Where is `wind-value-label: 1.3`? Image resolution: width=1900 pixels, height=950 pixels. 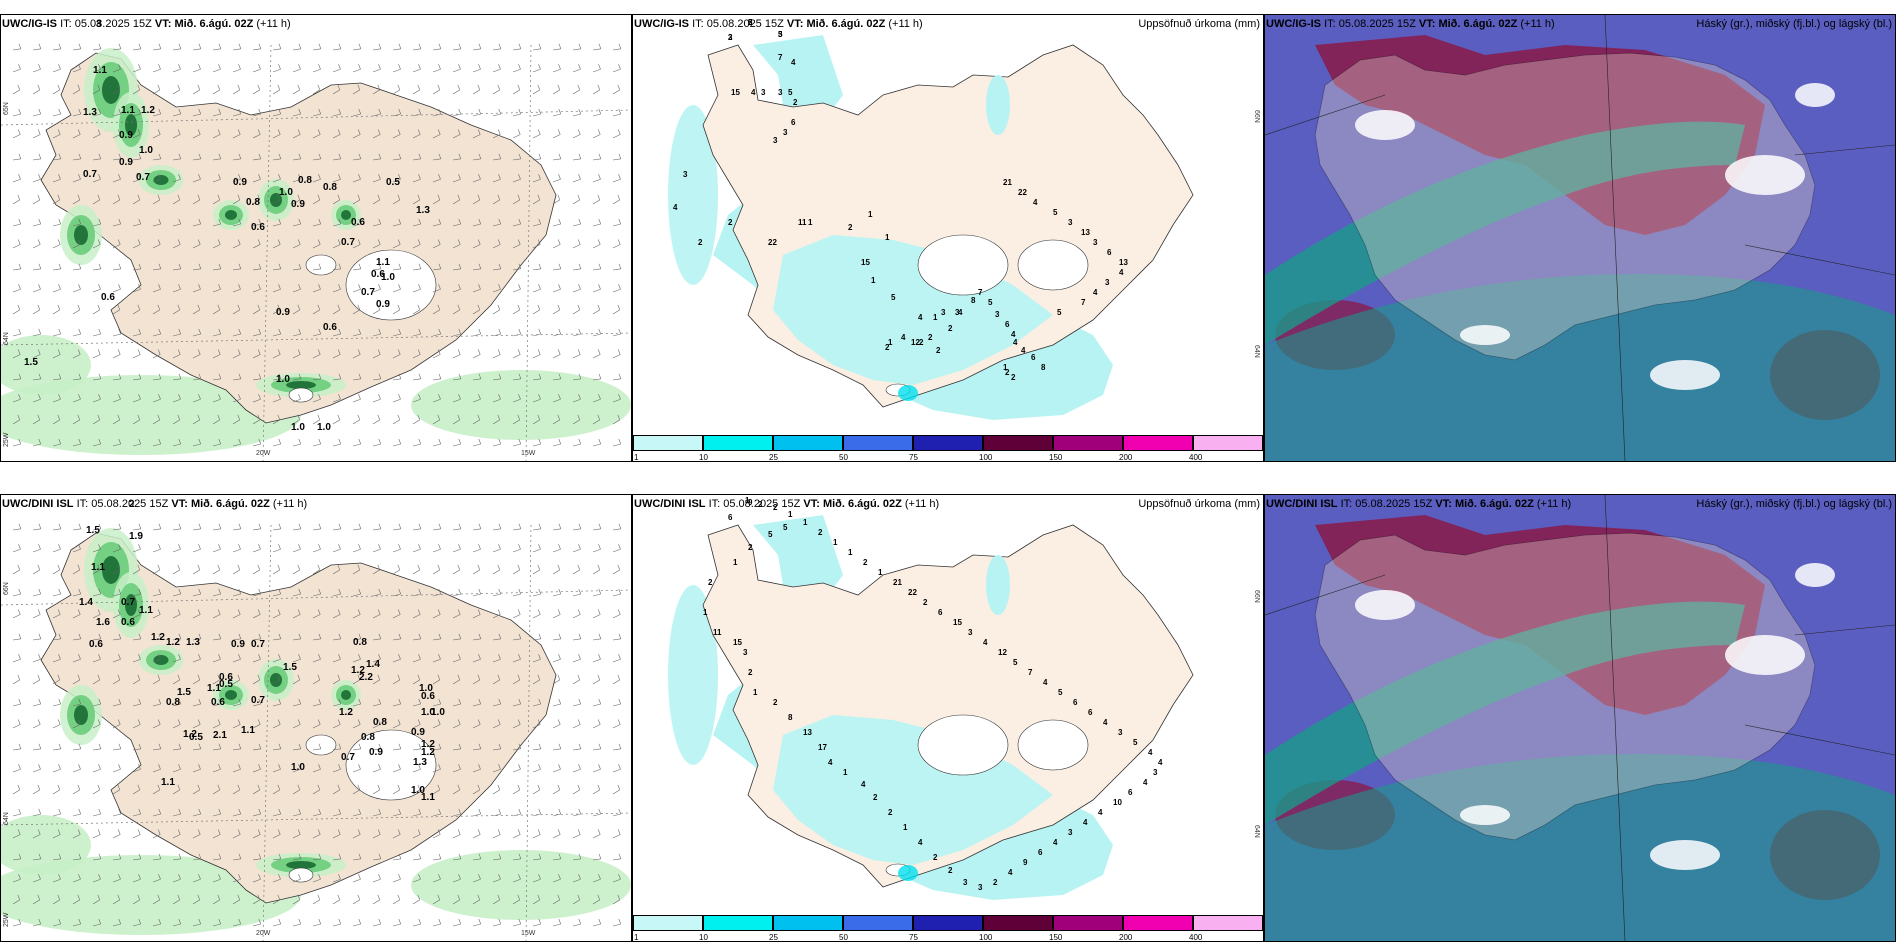 wind-value-label: 1.3 is located at coordinates (423, 210).